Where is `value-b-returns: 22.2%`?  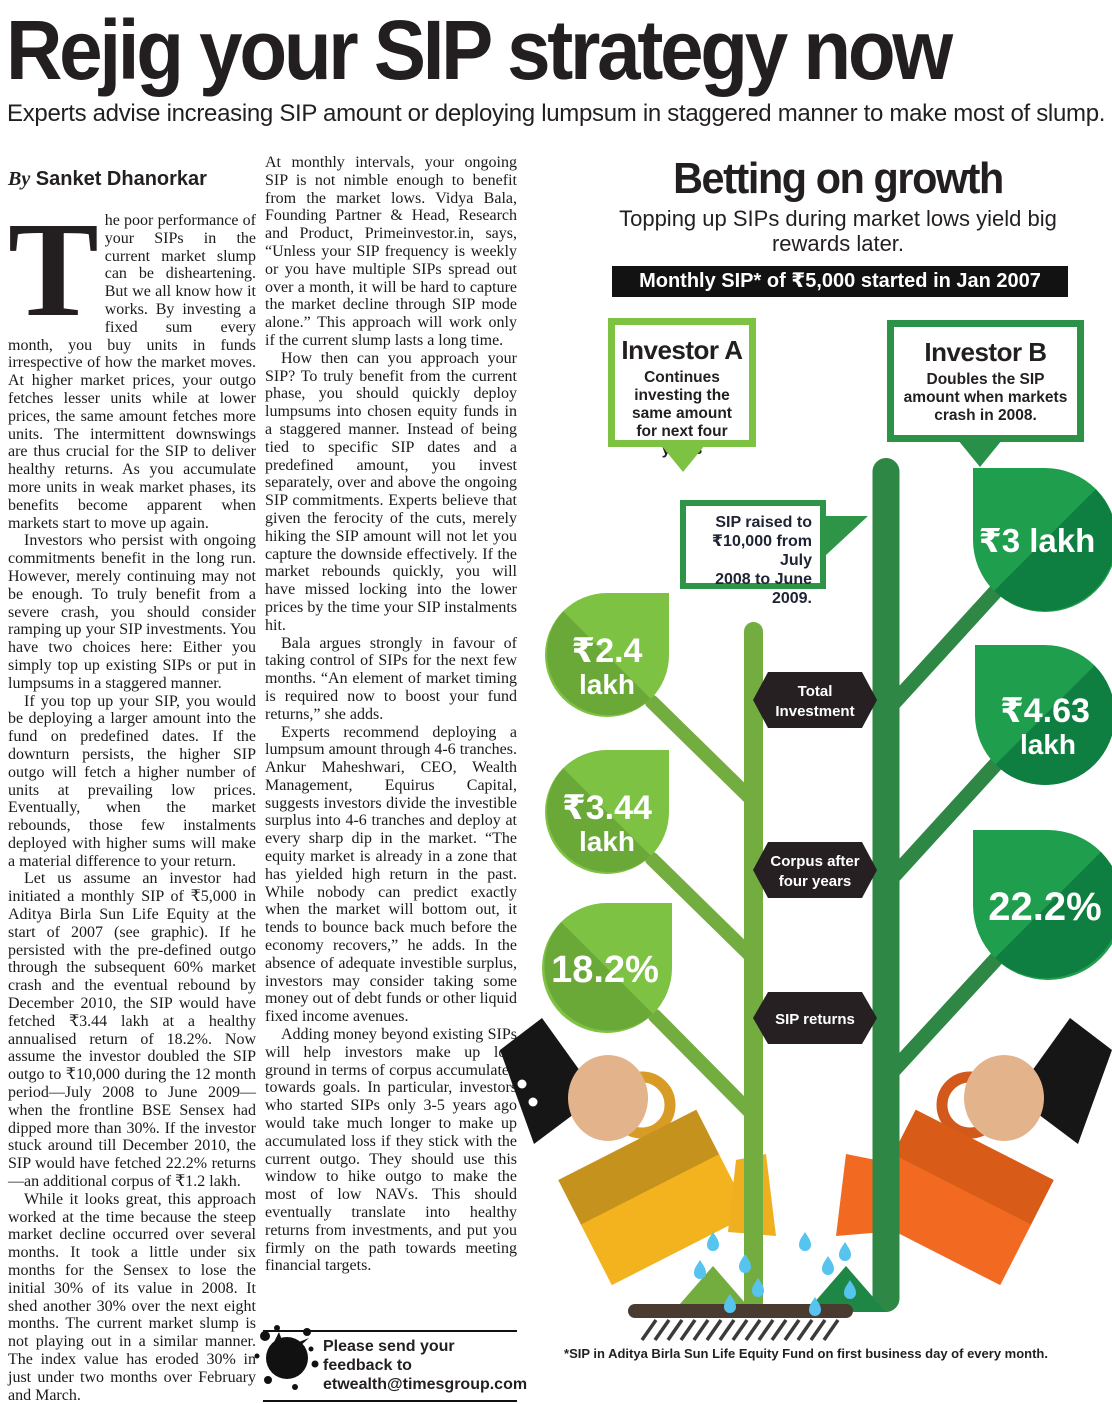 value-b-returns: 22.2% is located at coordinates (1044, 907).